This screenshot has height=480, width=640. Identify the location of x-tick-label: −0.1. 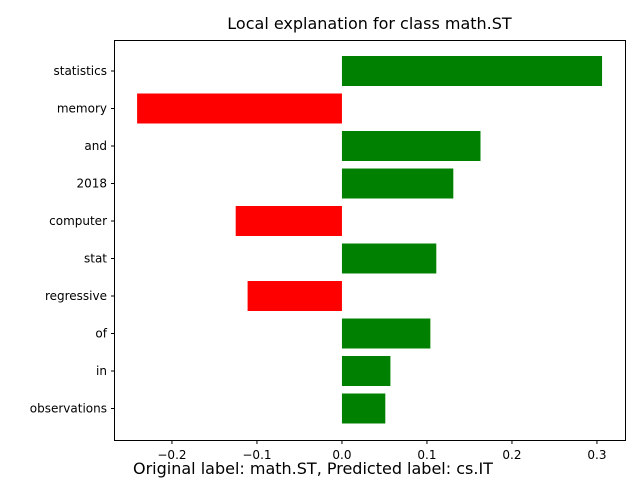
(256, 455).